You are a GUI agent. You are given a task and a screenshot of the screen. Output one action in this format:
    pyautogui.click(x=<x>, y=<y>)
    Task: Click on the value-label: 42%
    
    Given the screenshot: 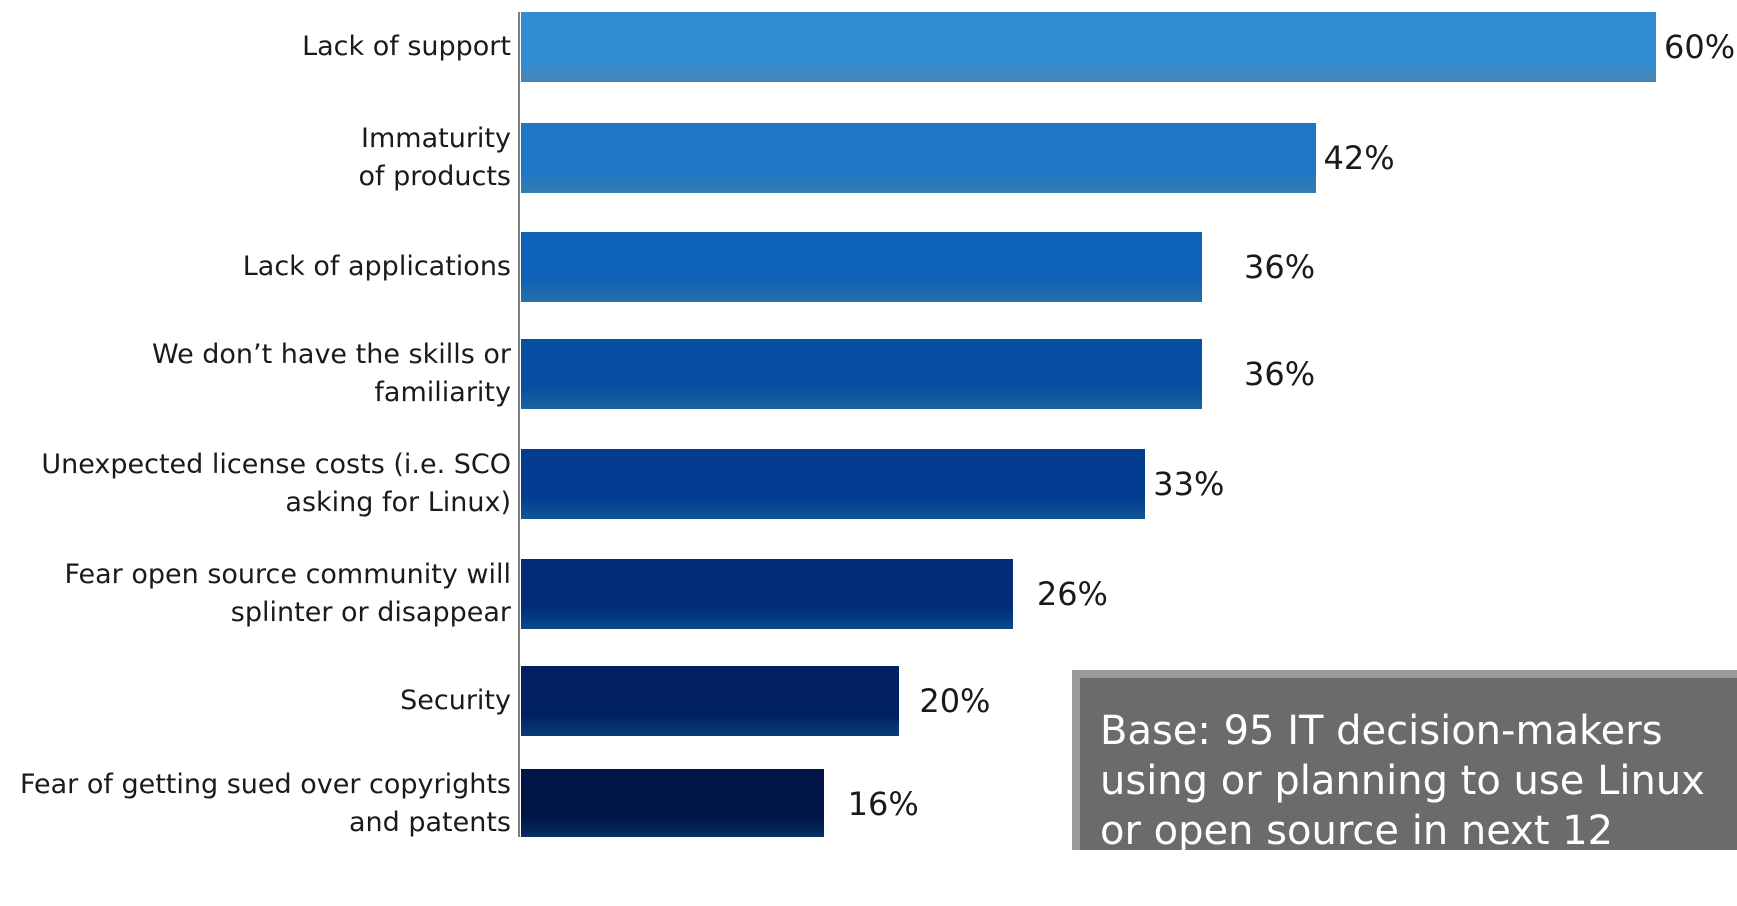 What is the action you would take?
    pyautogui.click(x=1359, y=158)
    